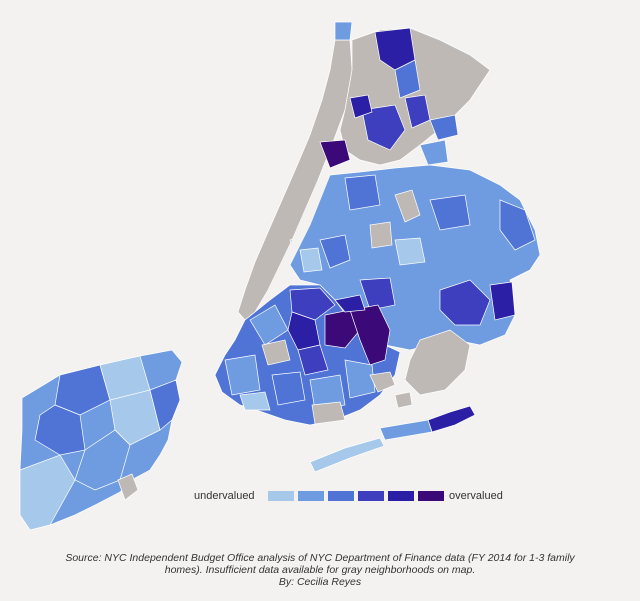 The width and height of the screenshot is (640, 601). What do you see at coordinates (320, 582) in the screenshot?
I see `caption-line-3: By: Cecilia Reyes` at bounding box center [320, 582].